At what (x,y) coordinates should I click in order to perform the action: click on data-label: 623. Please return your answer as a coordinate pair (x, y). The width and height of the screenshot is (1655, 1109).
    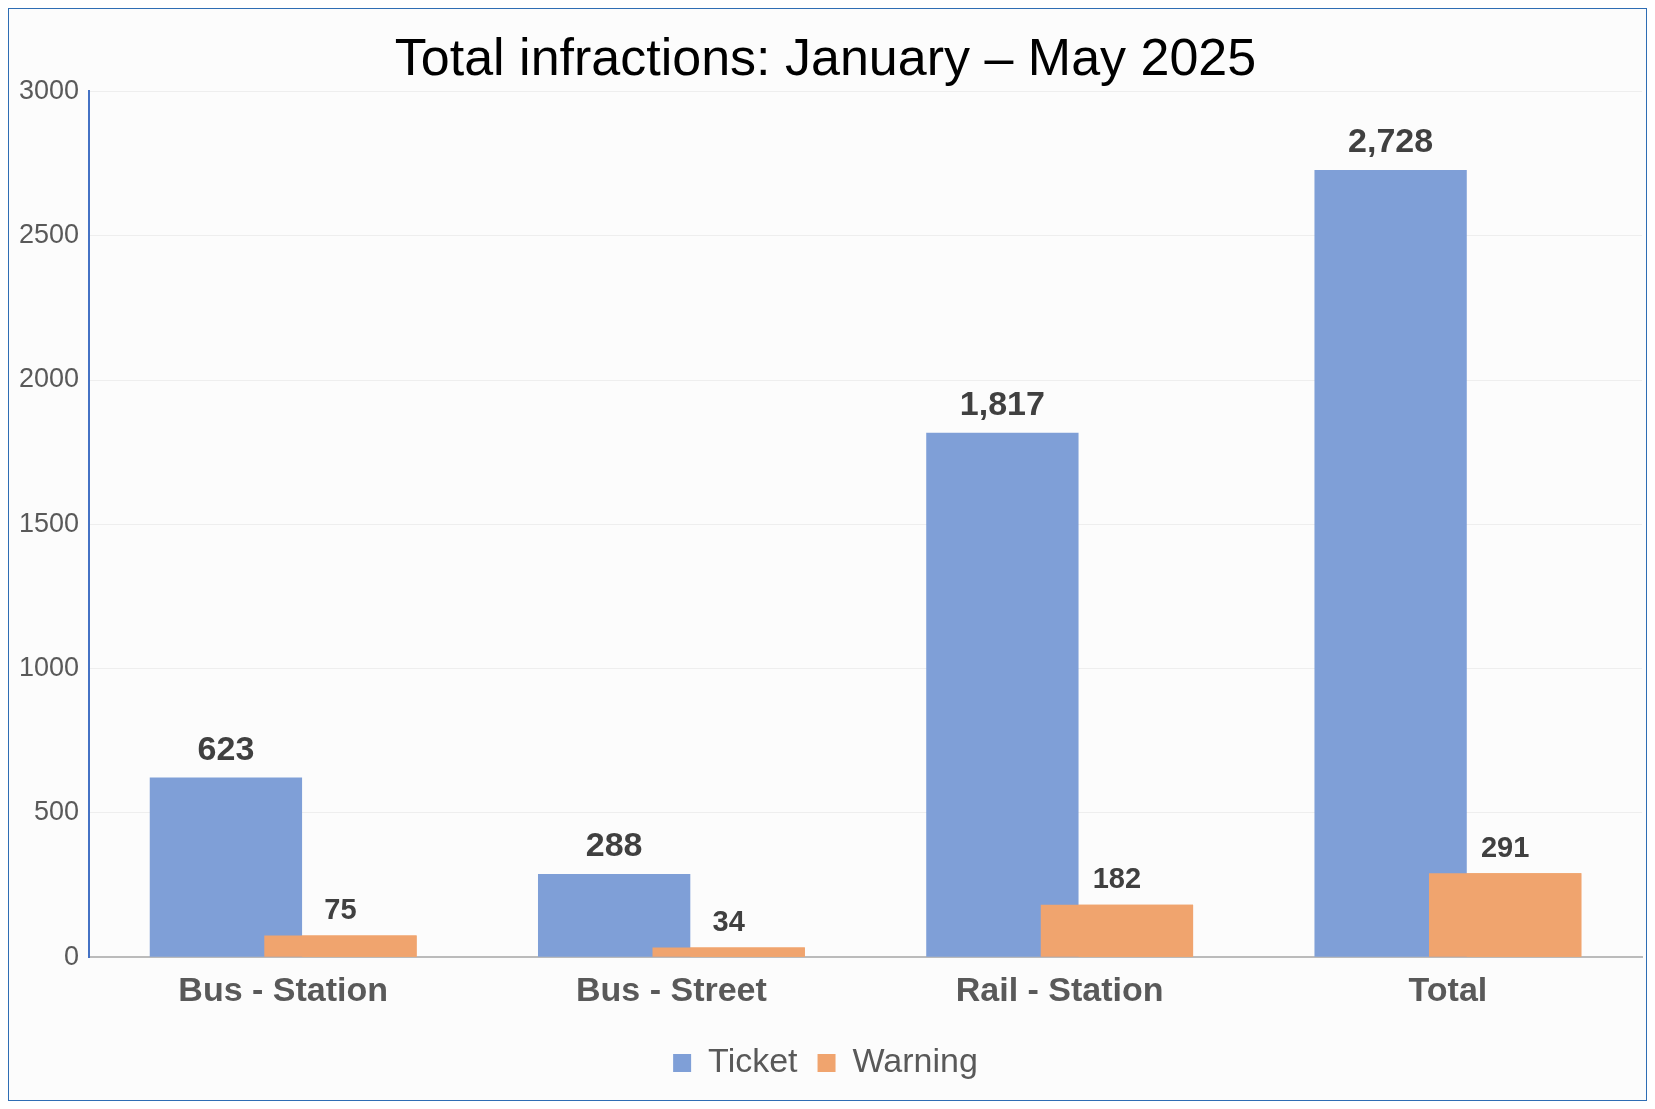
    Looking at the image, I should click on (226, 747).